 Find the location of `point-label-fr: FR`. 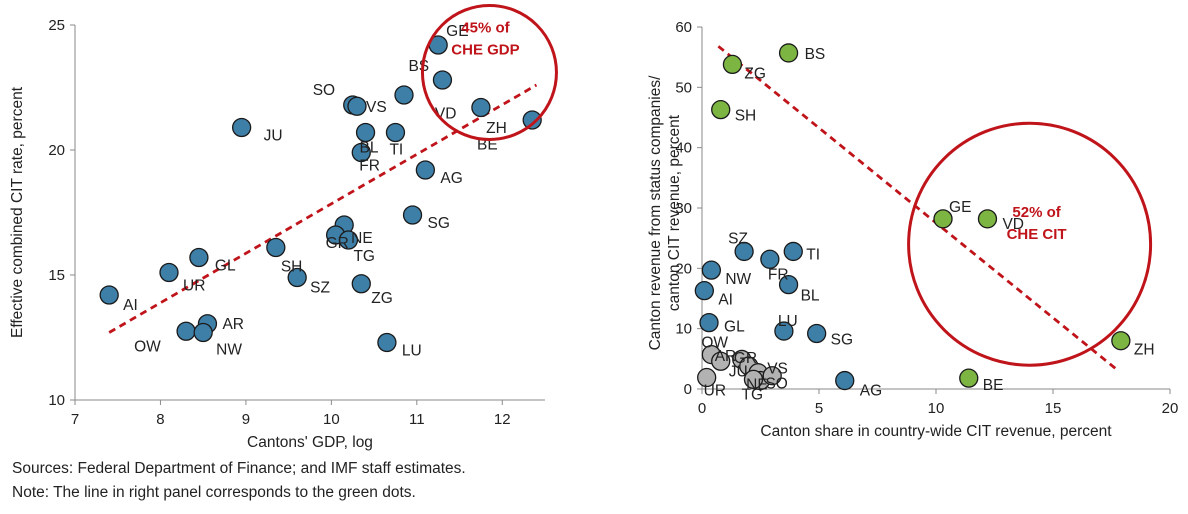

point-label-fr: FR is located at coordinates (369, 166).